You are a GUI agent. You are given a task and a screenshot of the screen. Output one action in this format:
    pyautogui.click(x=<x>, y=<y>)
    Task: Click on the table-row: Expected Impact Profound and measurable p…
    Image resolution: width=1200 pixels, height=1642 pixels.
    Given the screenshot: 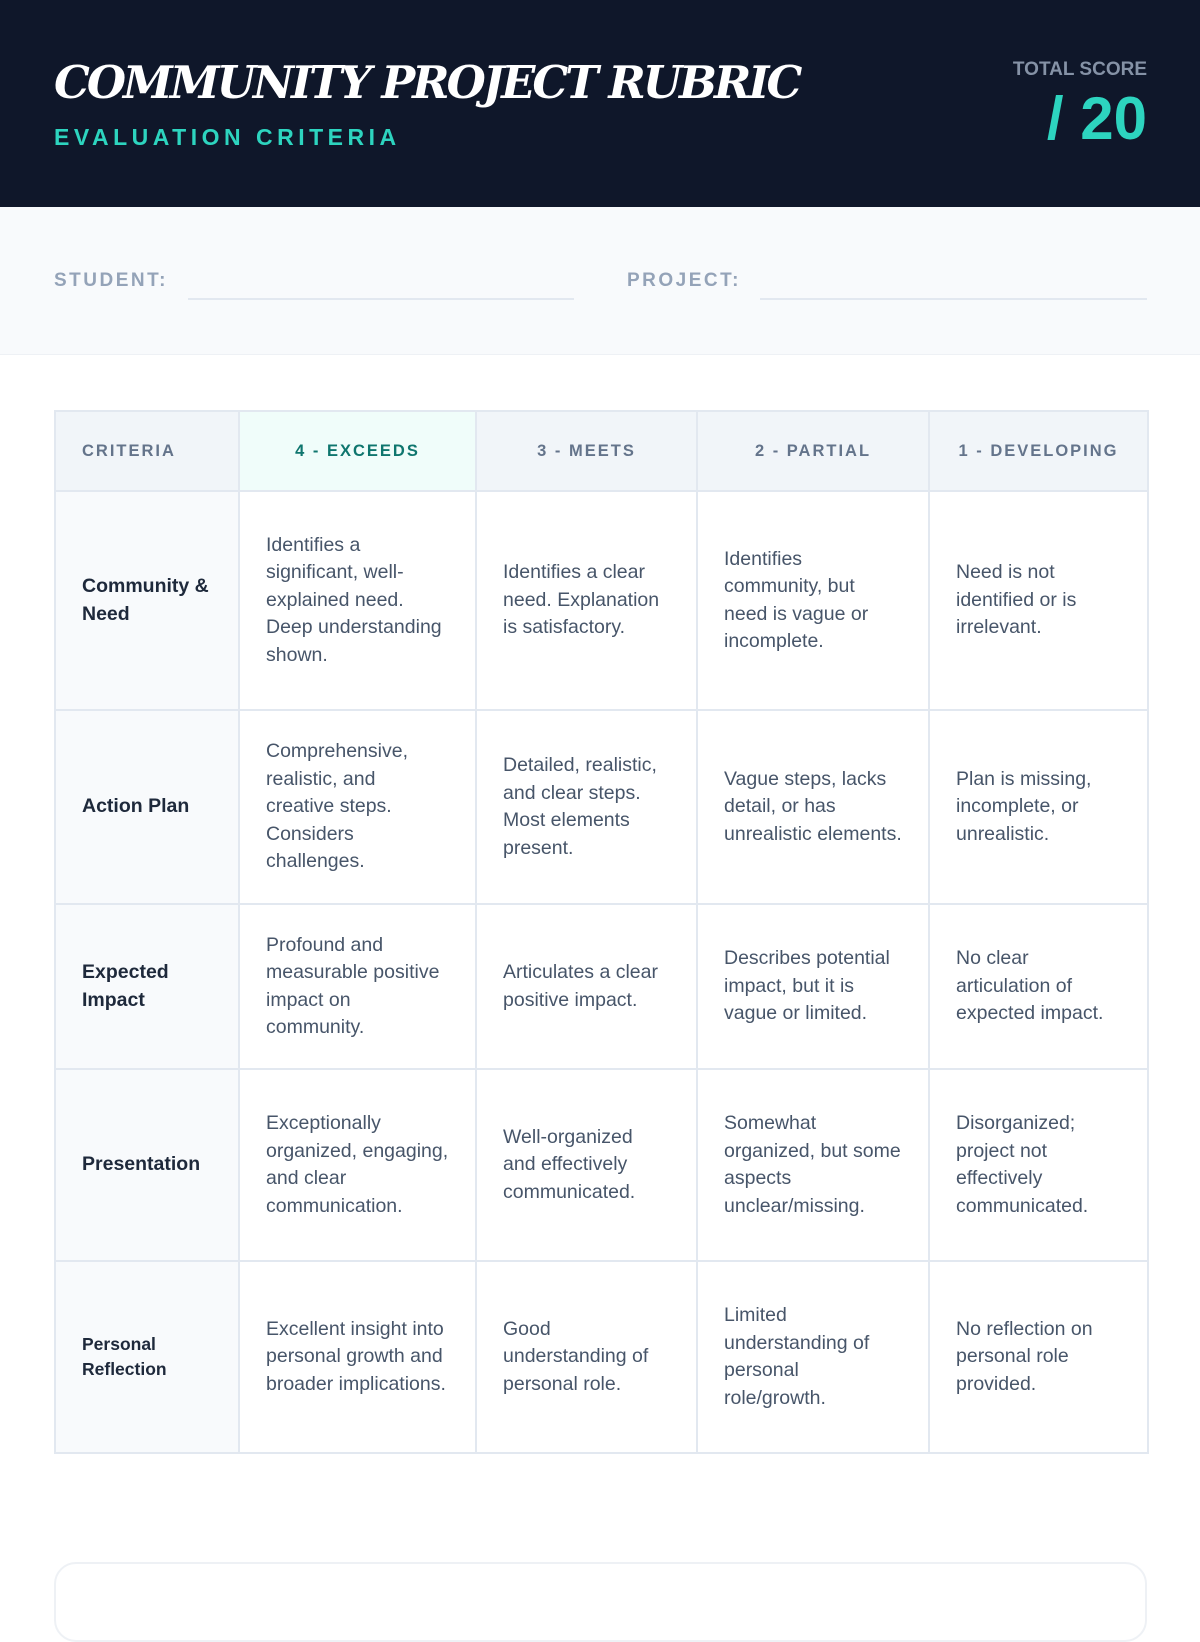 What is the action you would take?
    pyautogui.click(x=601, y=986)
    